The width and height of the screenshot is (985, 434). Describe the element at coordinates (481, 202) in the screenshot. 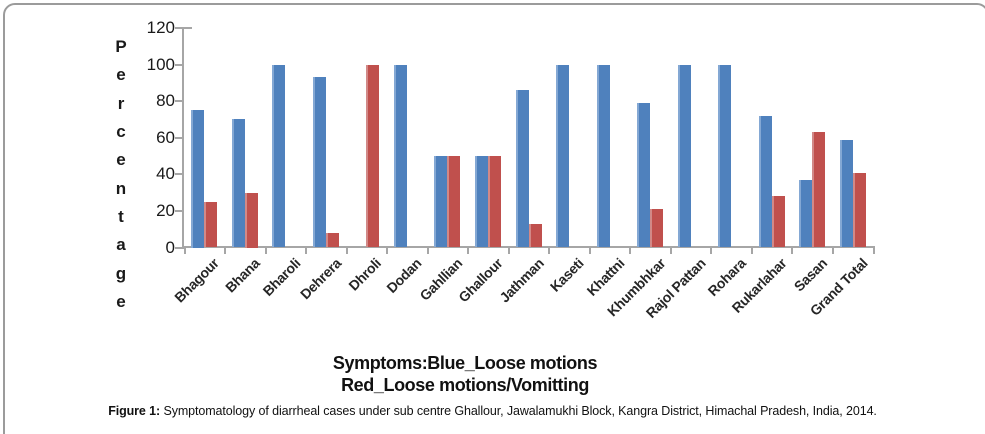

I see `bar-loose-motions-ghallour` at that location.